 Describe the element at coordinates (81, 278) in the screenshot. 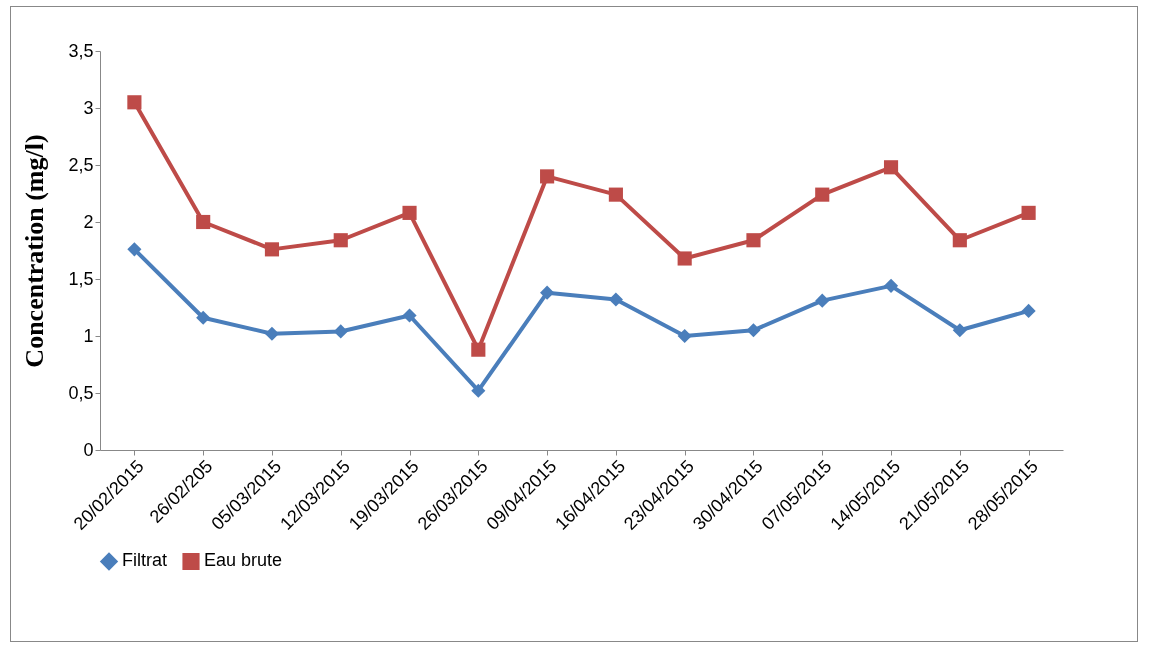

I see `y-tick-label: 1,5` at that location.